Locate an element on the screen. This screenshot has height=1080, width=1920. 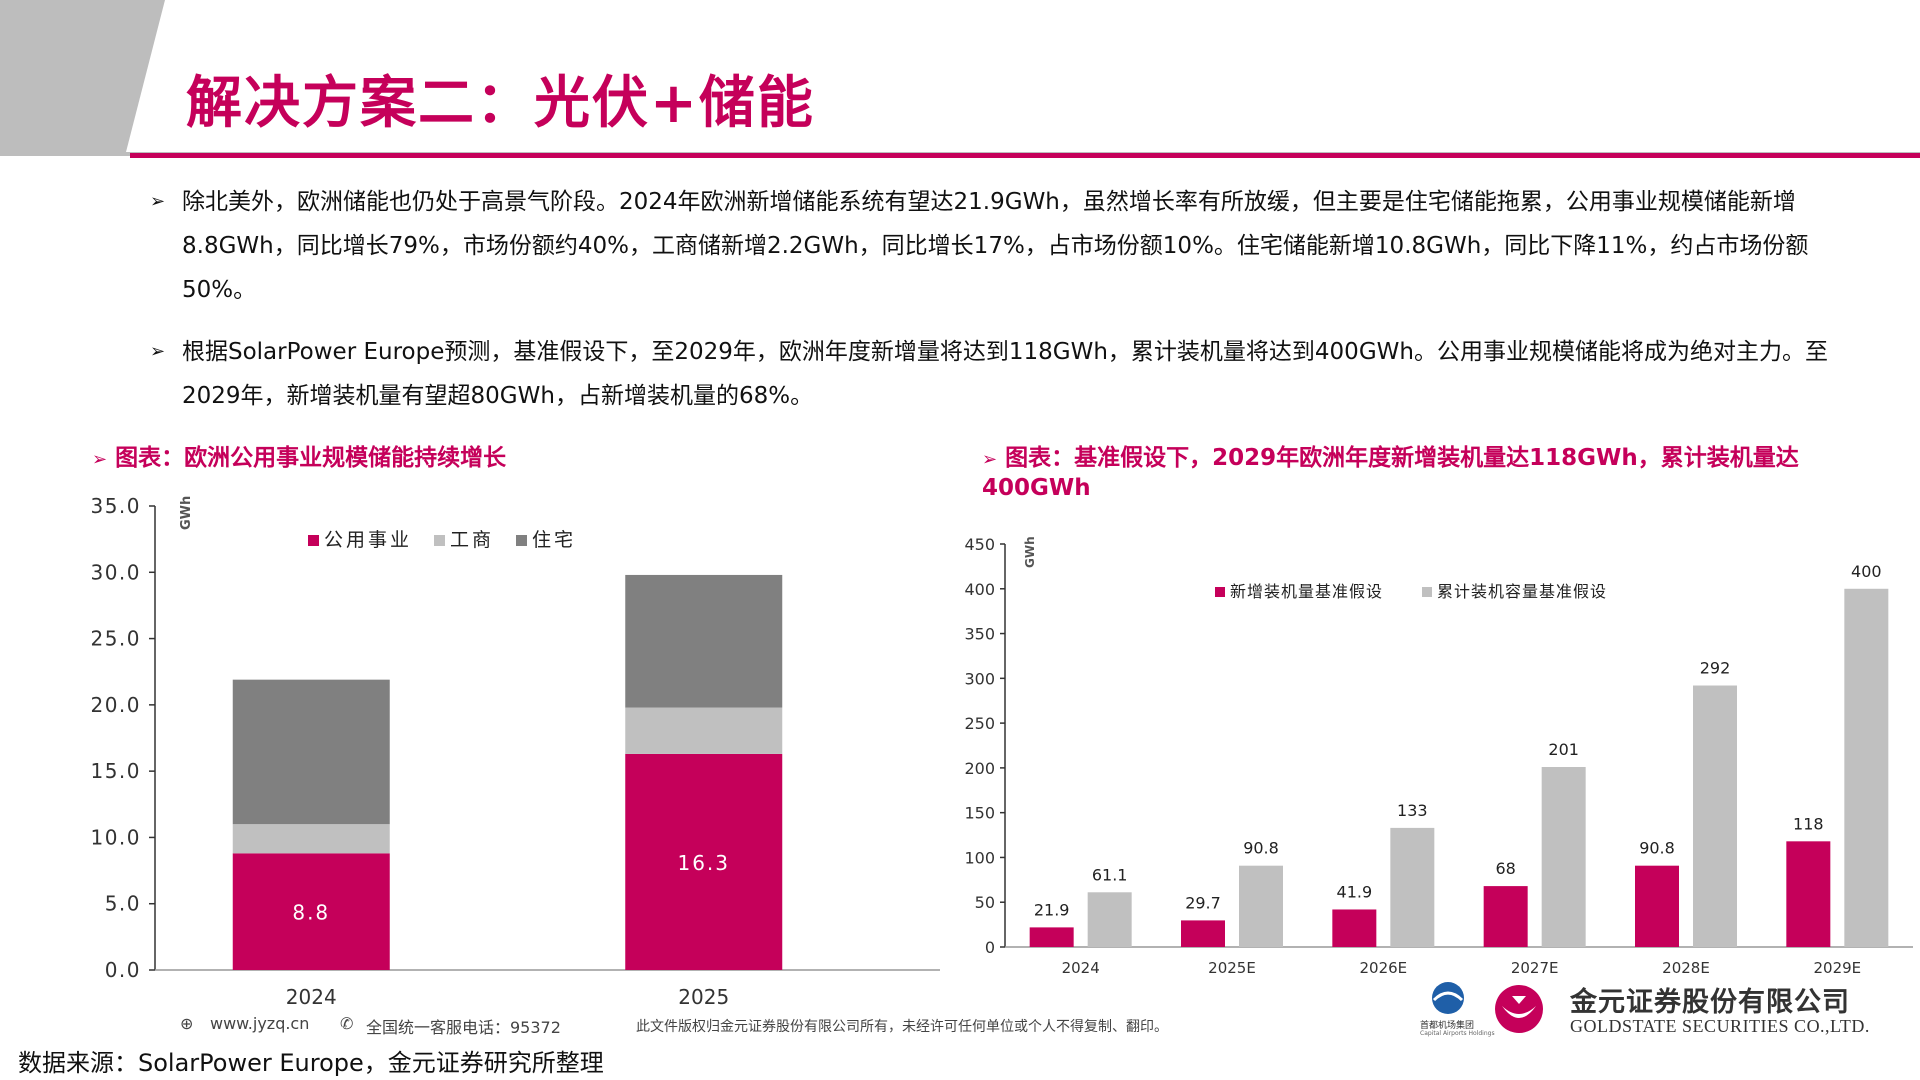
y-tick-label: 50 is located at coordinates (985, 902).